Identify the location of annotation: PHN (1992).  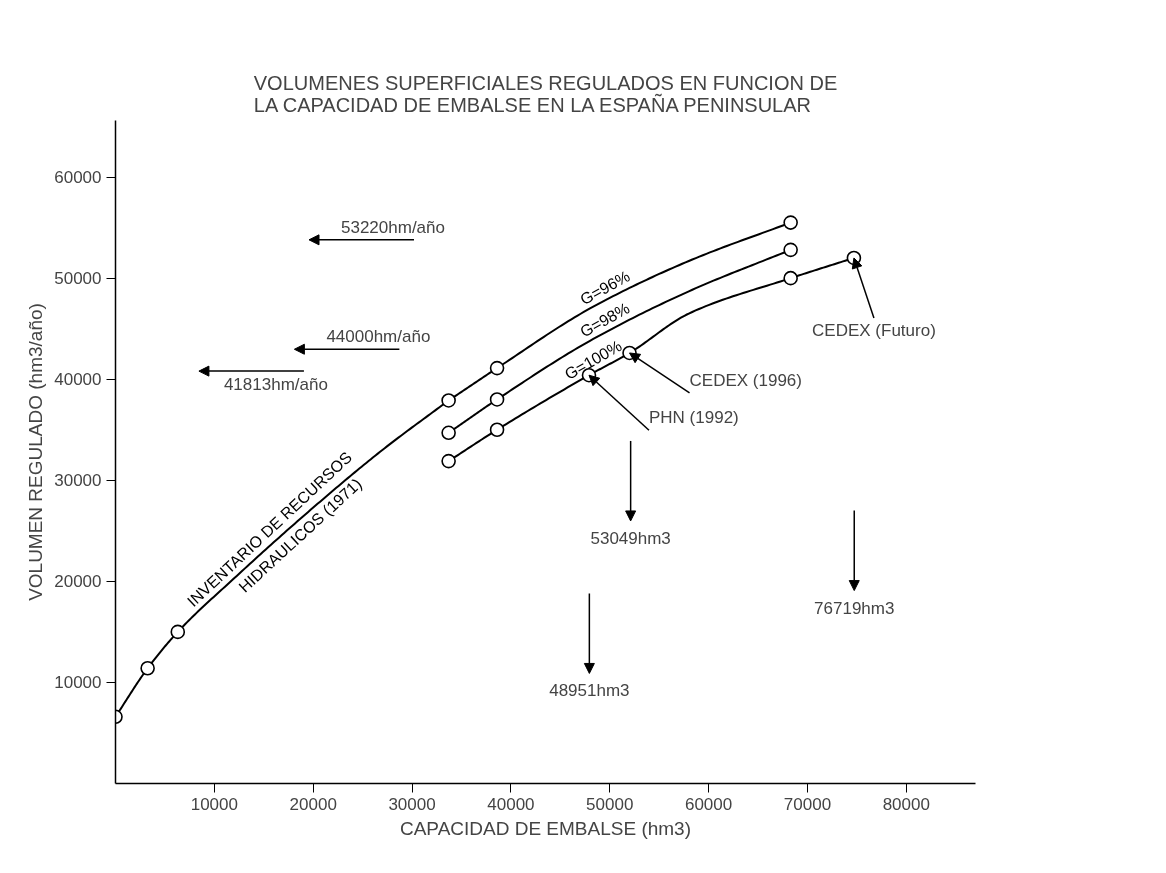
(693, 418).